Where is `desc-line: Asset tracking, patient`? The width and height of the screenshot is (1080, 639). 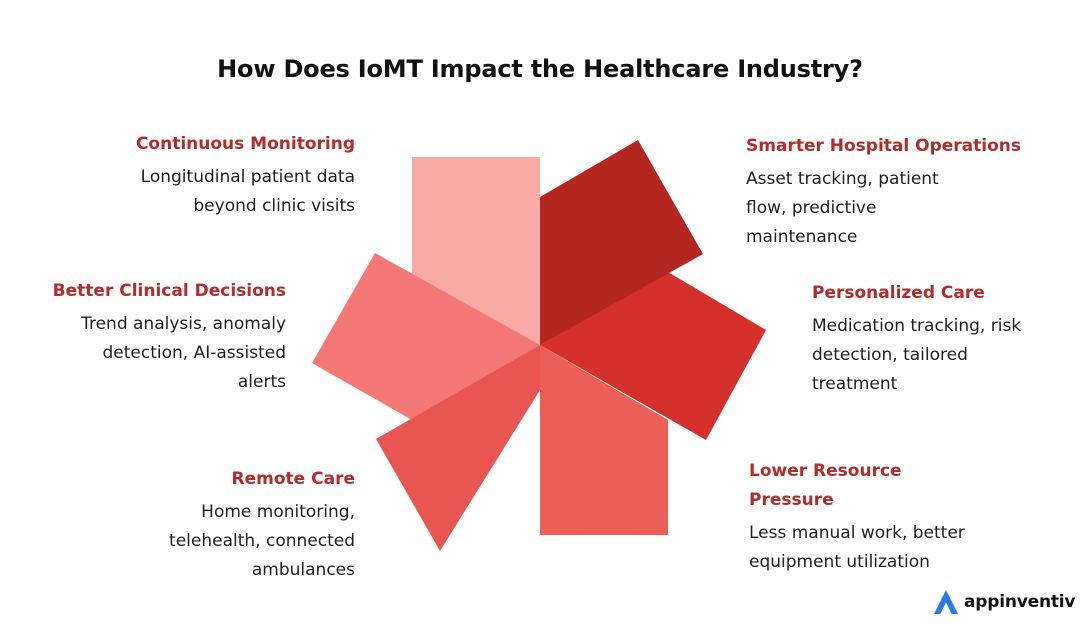
desc-line: Asset tracking, patient is located at coordinates (842, 179).